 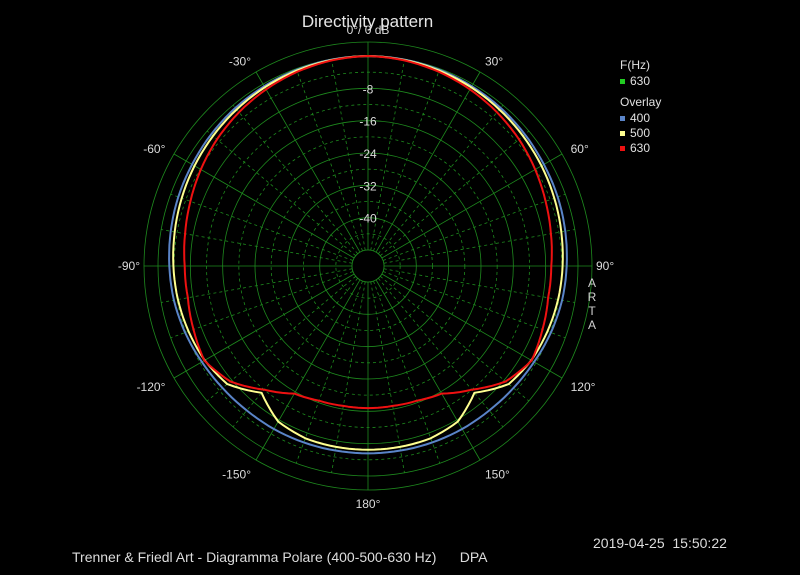 I want to click on angle-label: 60°, so click(x=580, y=149).